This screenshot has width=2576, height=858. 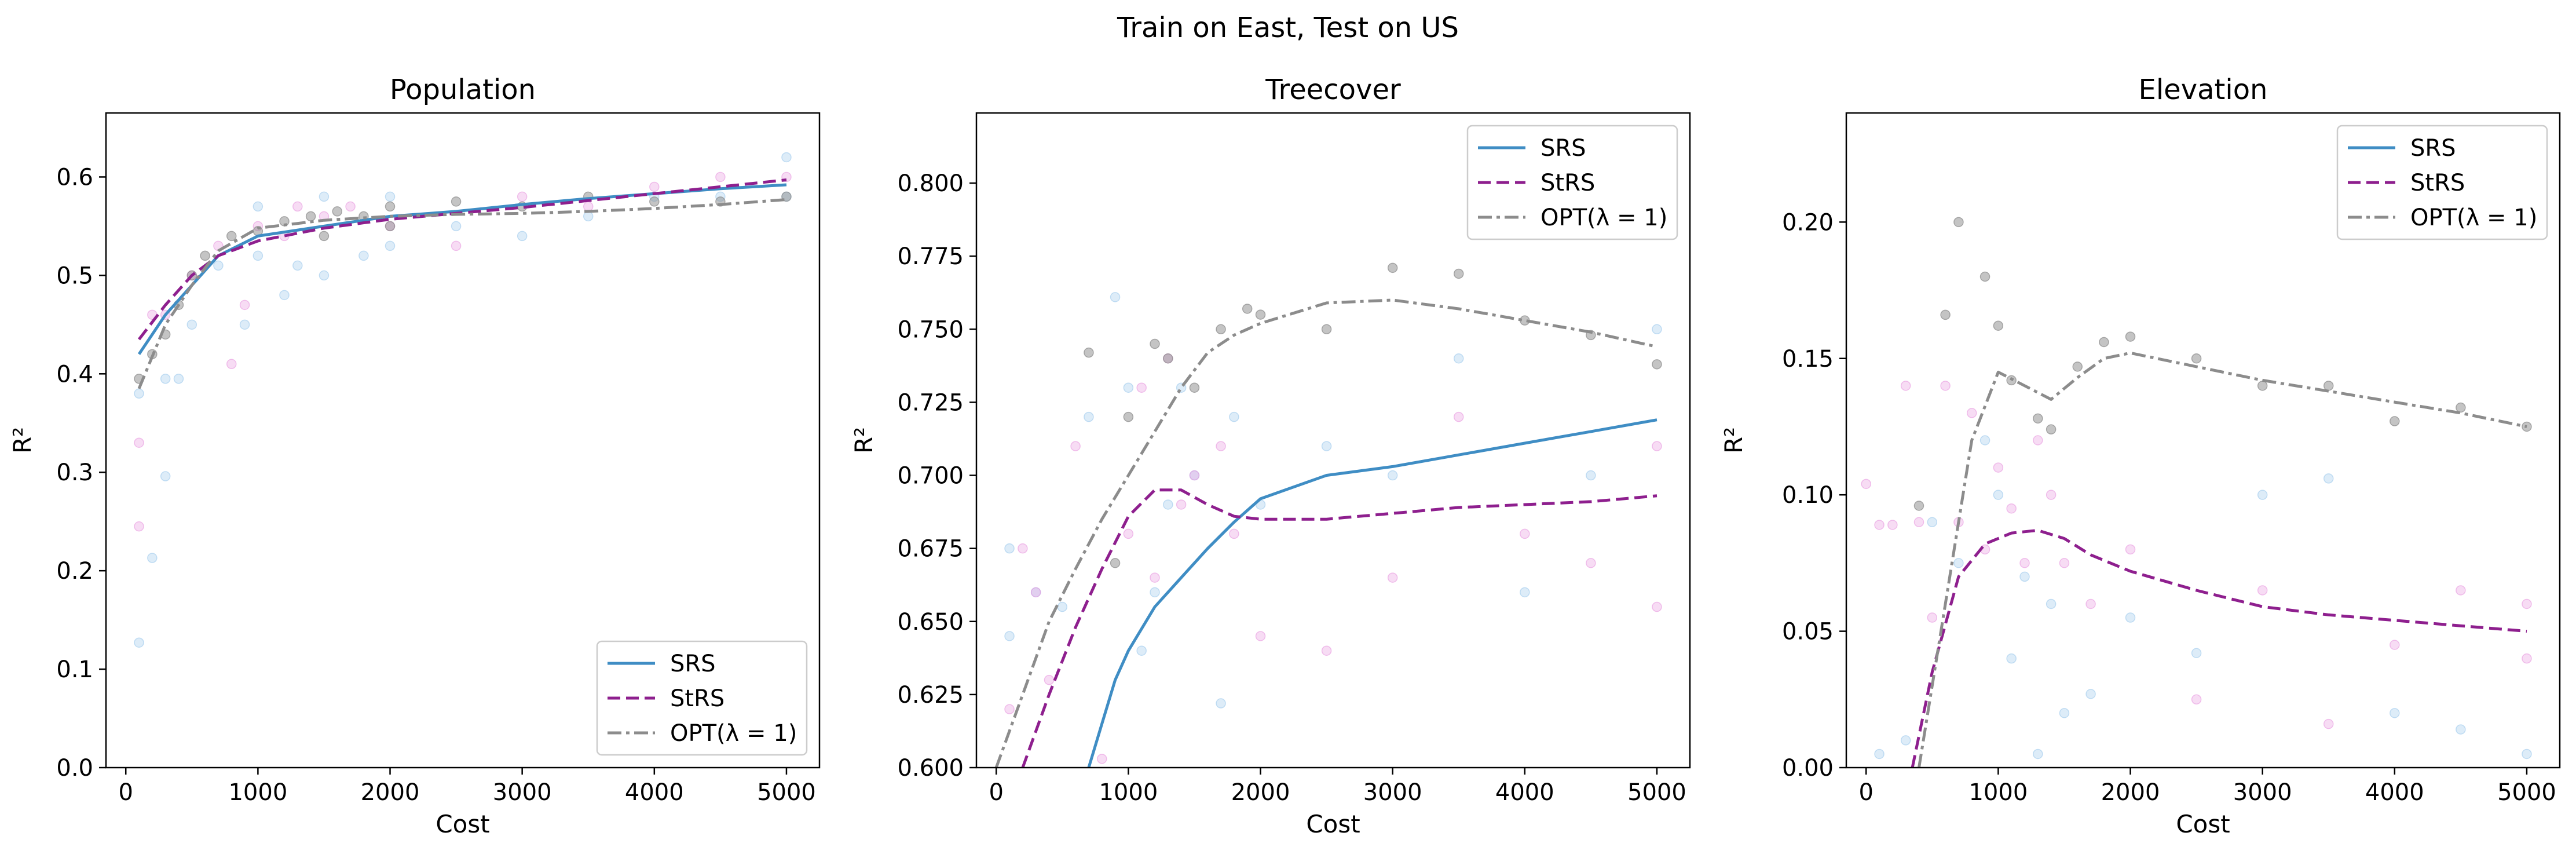 I want to click on x-tick-label: 3000, so click(x=522, y=792).